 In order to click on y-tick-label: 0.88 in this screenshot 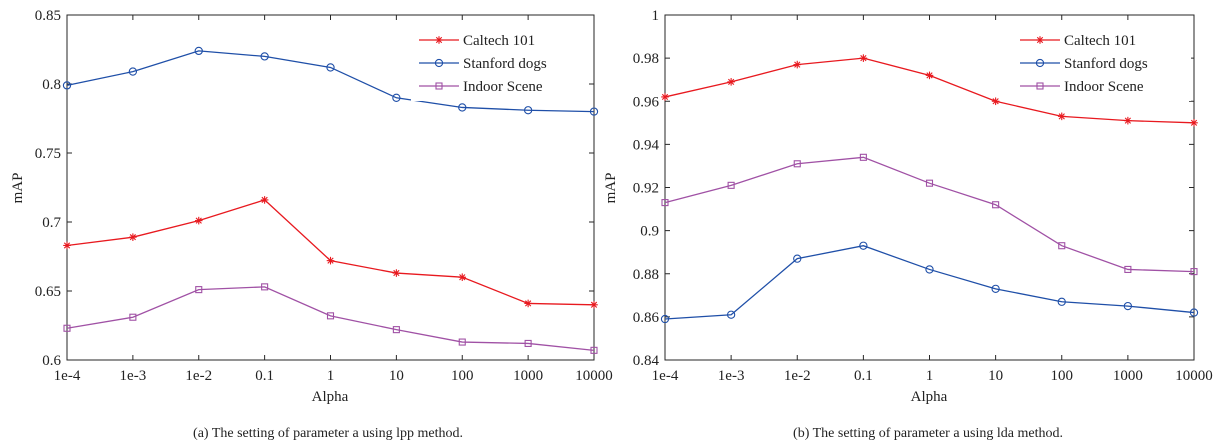, I will do `click(646, 275)`.